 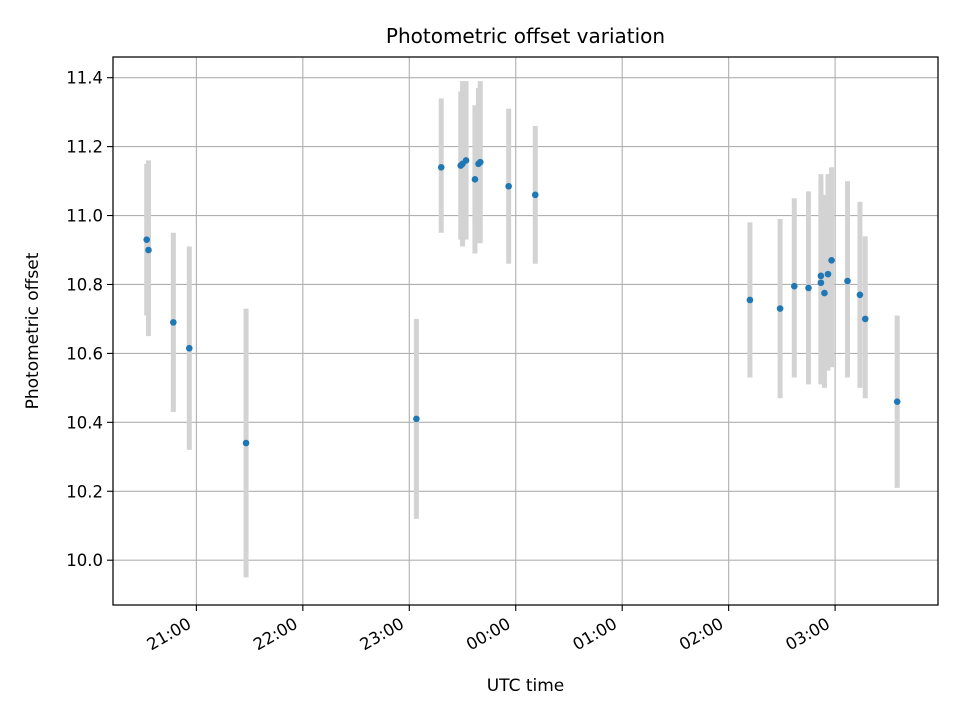 I want to click on y-tick-label: 10.8, so click(x=84, y=284).